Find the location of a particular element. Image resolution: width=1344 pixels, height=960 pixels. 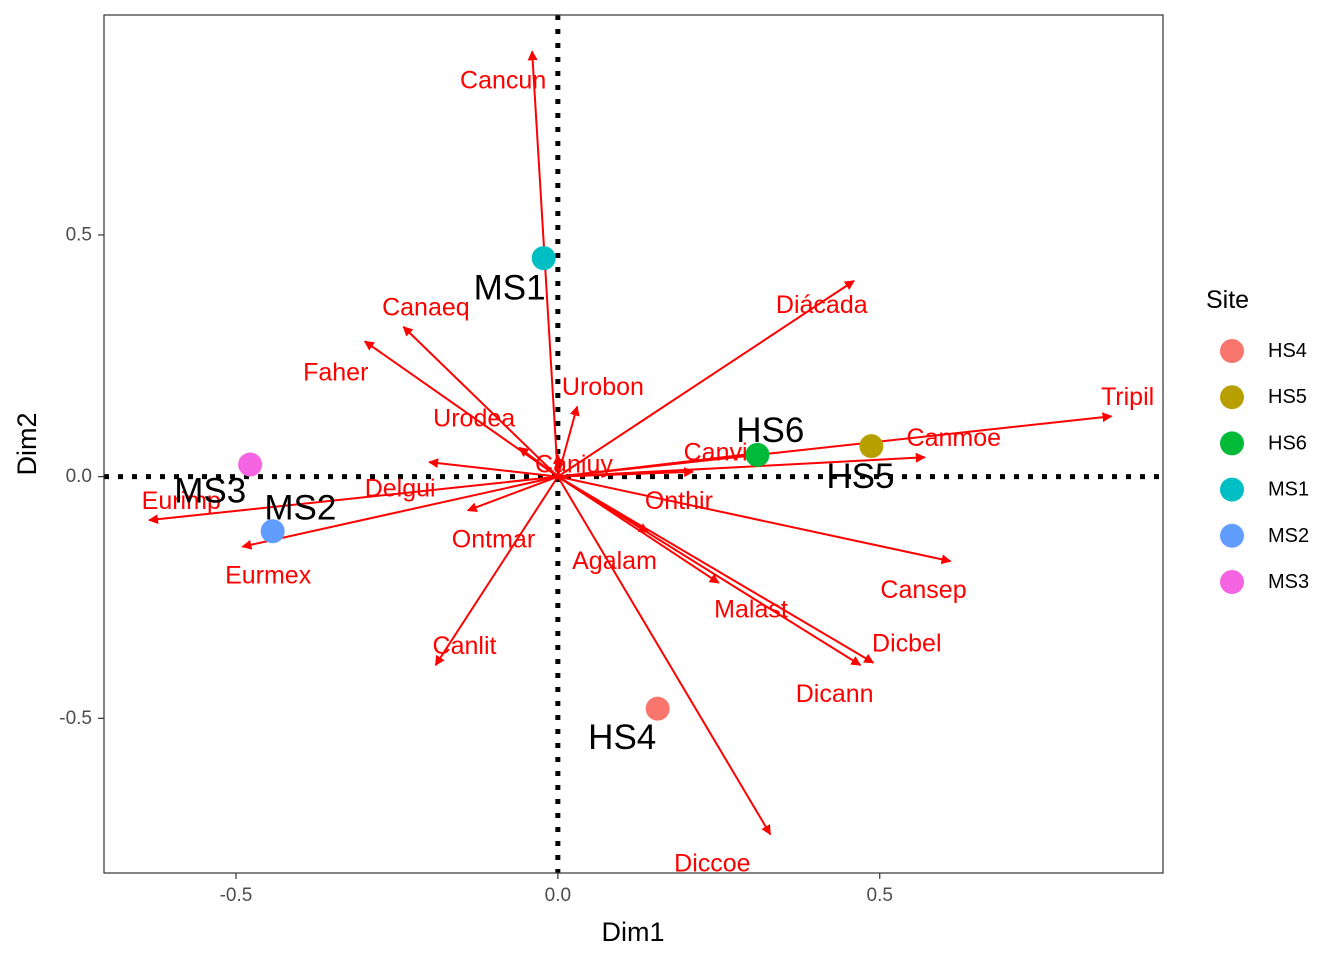

legend-title: Site is located at coordinates (1227, 300).